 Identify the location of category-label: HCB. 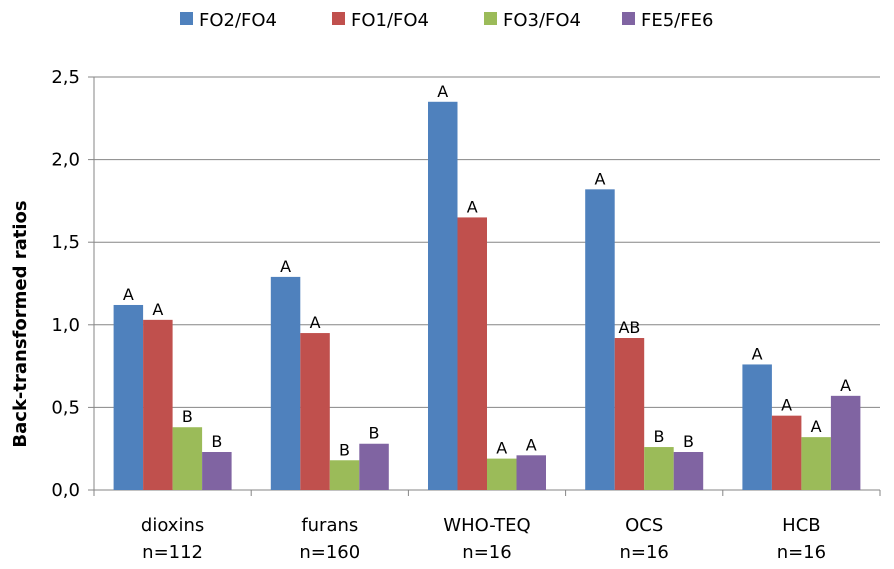
(801, 525).